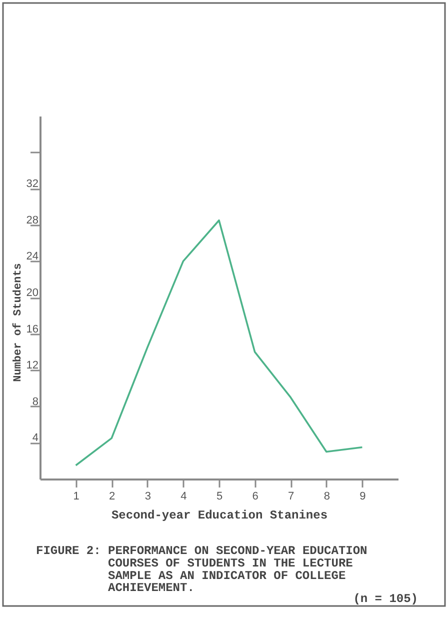  Describe the element at coordinates (255, 496) in the screenshot. I see `x-tick-label: 6` at that location.